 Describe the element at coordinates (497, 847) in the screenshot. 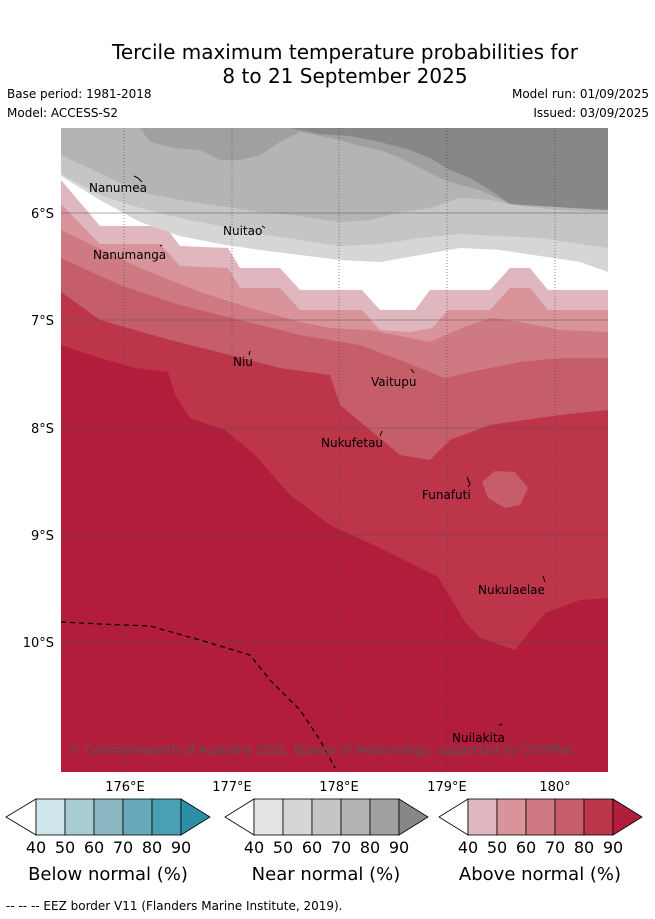

I see `above-tick-50: 50` at that location.